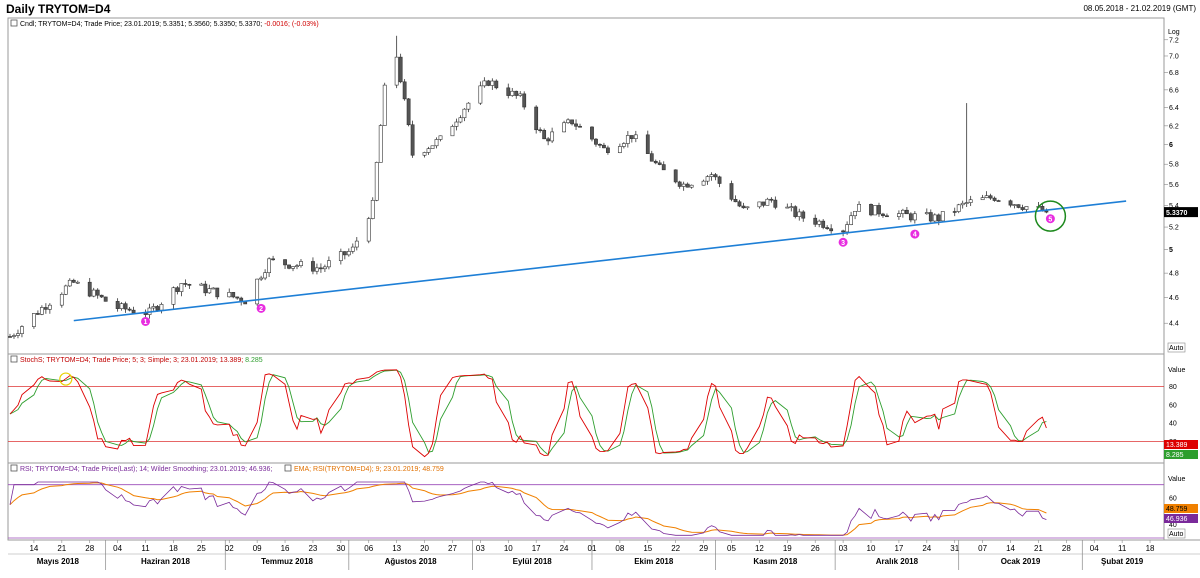  What do you see at coordinates (1174, 32) in the screenshot?
I see `price-scale-label: Log` at bounding box center [1174, 32].